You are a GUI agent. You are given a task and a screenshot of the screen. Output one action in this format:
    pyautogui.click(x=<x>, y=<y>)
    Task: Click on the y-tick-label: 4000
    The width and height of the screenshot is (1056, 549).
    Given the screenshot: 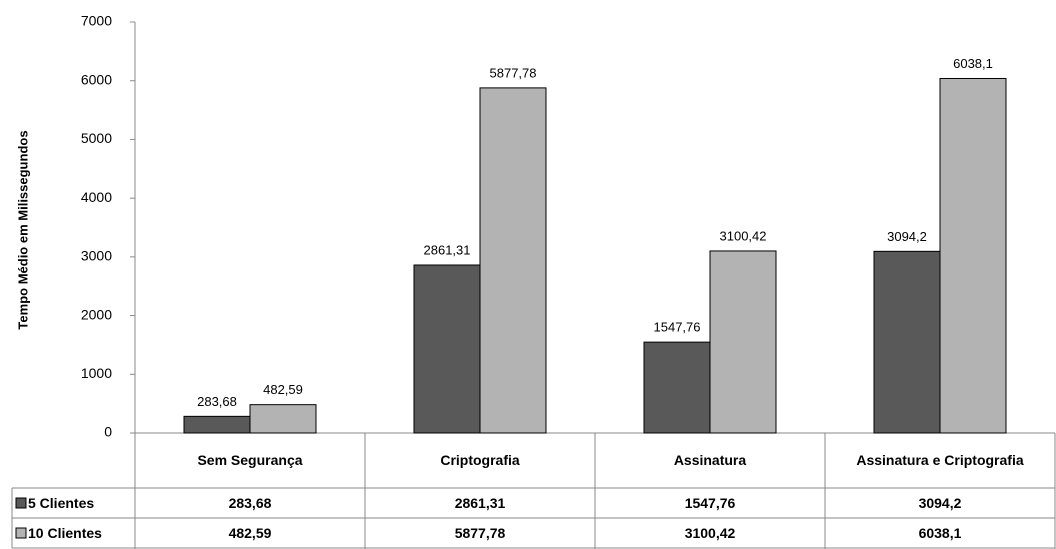 What is the action you would take?
    pyautogui.click(x=96, y=197)
    